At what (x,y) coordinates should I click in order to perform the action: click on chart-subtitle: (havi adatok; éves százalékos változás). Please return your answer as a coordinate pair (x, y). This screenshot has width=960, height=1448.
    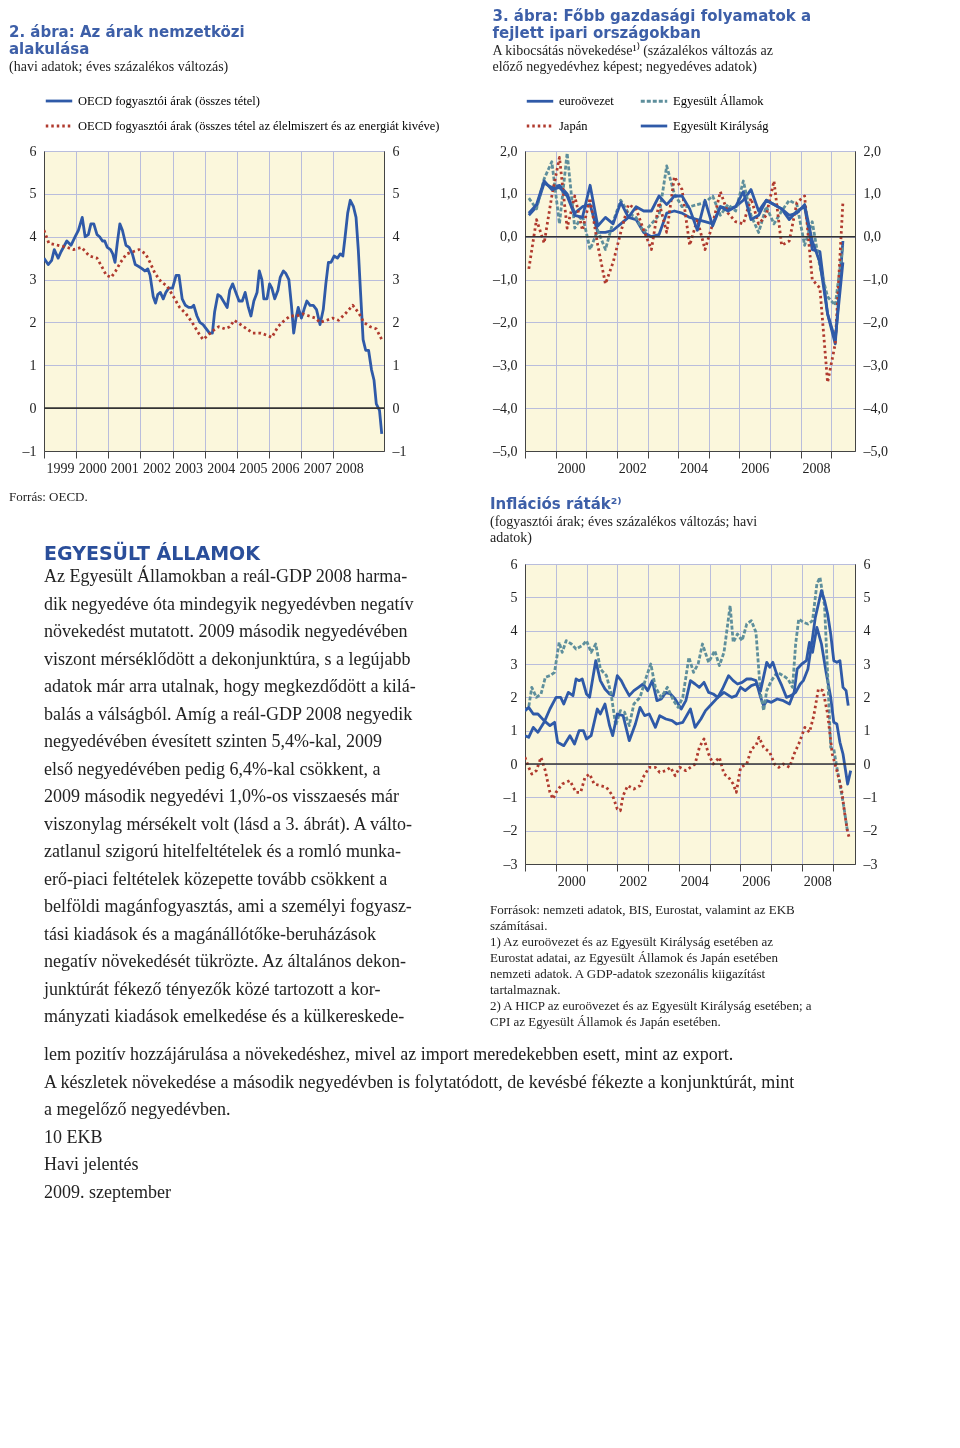
    Looking at the image, I should click on (119, 67).